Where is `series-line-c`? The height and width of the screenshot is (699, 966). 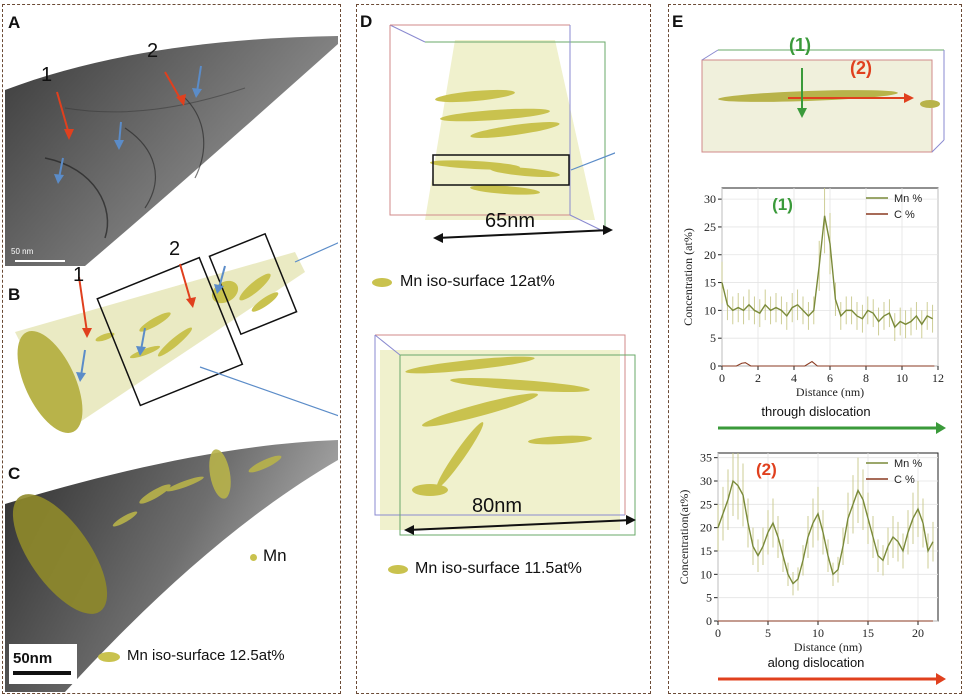 series-line-c is located at coordinates (828, 363).